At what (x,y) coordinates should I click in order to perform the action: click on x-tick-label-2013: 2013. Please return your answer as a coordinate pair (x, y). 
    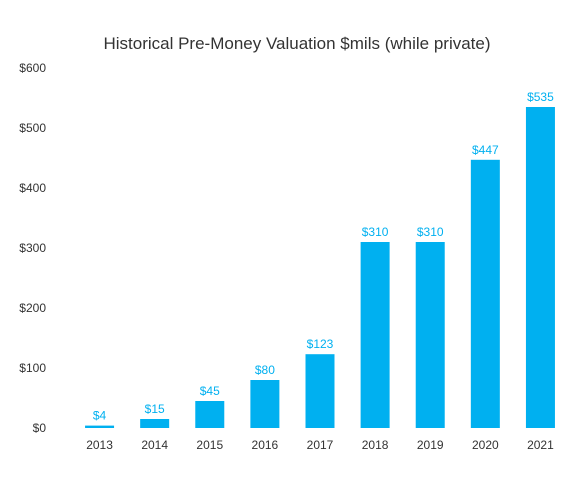
    Looking at the image, I should click on (99, 445).